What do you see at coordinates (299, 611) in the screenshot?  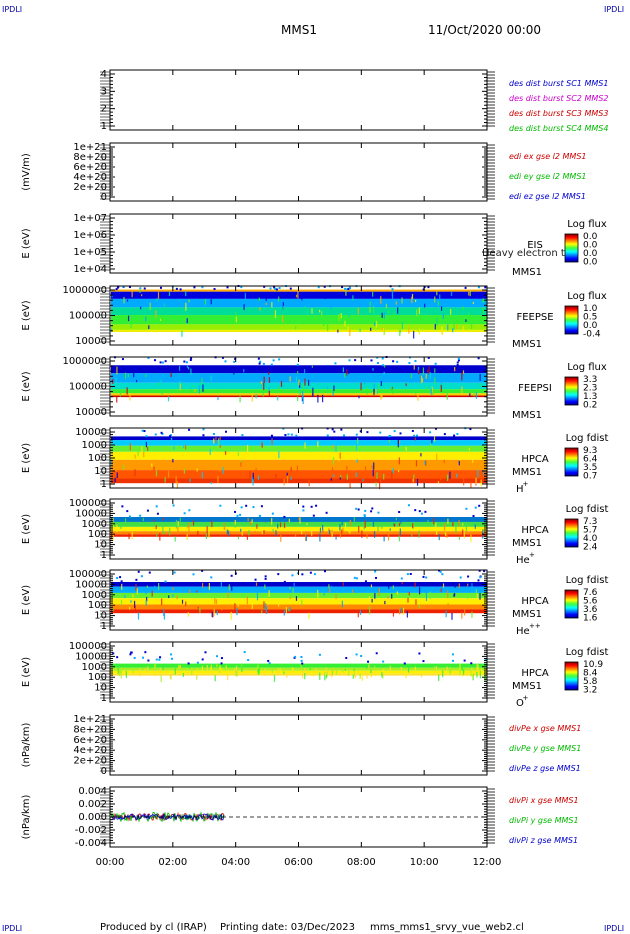 I see `spectrogram-band-hpca-he2` at bounding box center [299, 611].